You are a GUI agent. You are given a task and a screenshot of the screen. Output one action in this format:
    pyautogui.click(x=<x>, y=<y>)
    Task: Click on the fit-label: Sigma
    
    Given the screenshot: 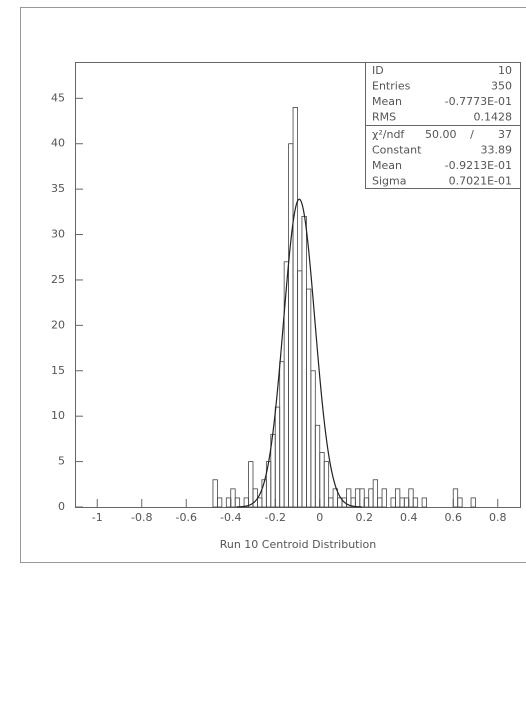 What is the action you would take?
    pyautogui.click(x=389, y=181)
    